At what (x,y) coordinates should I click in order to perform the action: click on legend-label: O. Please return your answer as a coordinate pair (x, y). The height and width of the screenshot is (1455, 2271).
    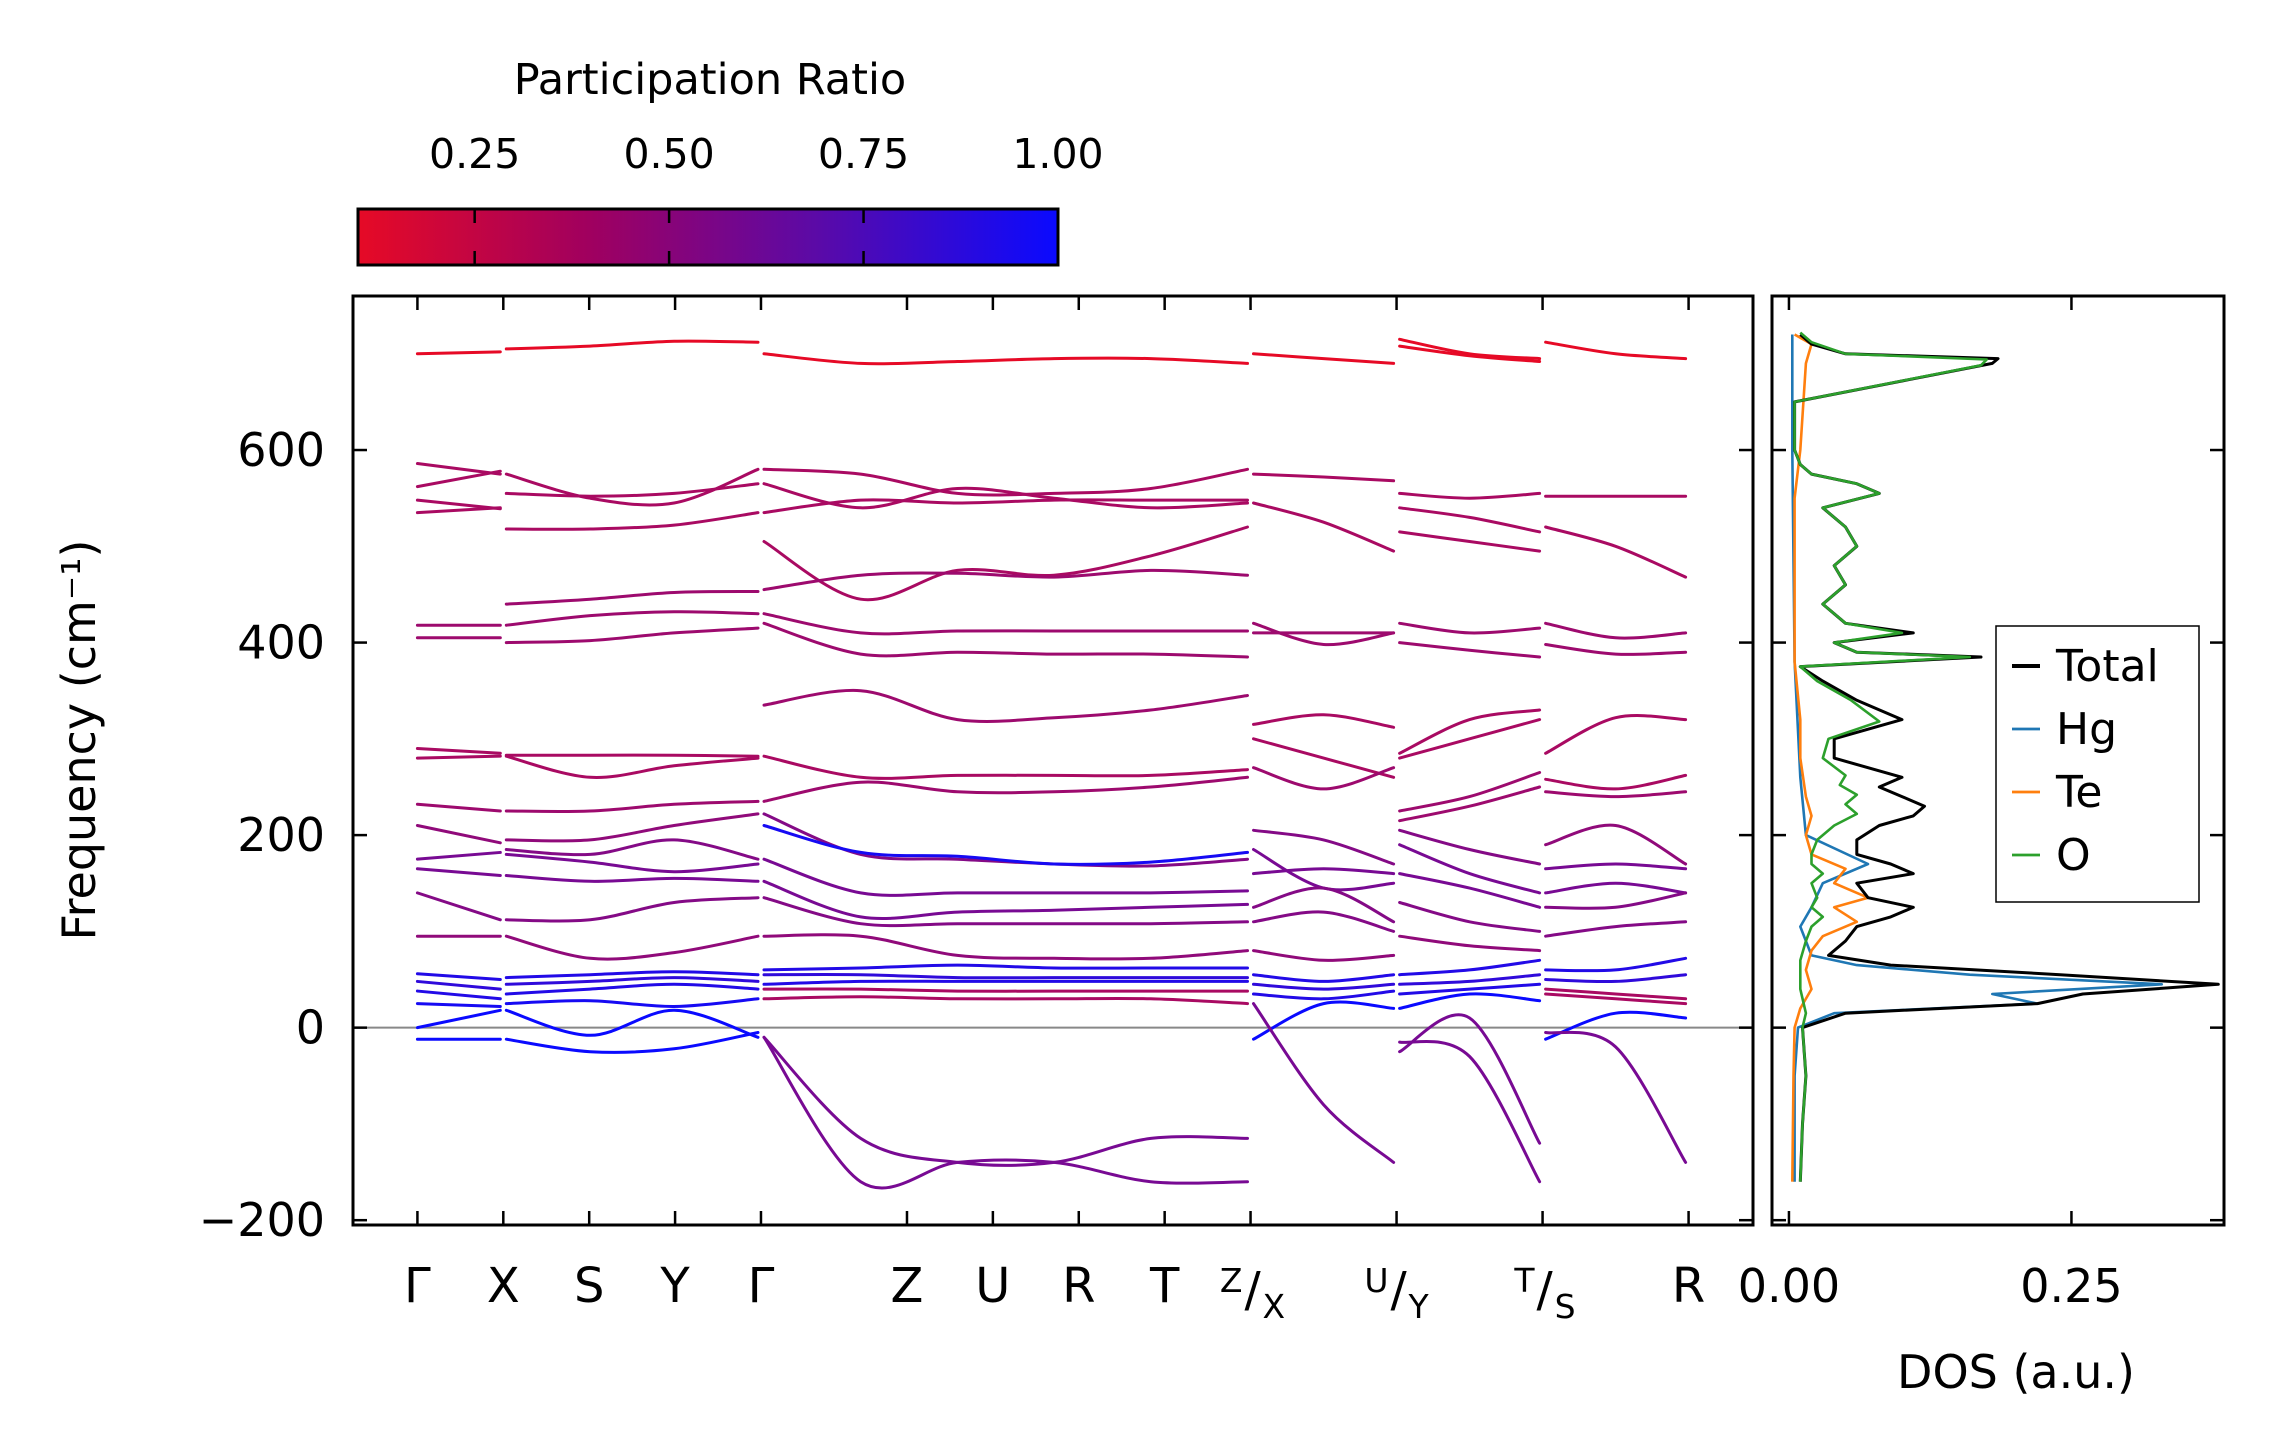
    Looking at the image, I should click on (2073, 855).